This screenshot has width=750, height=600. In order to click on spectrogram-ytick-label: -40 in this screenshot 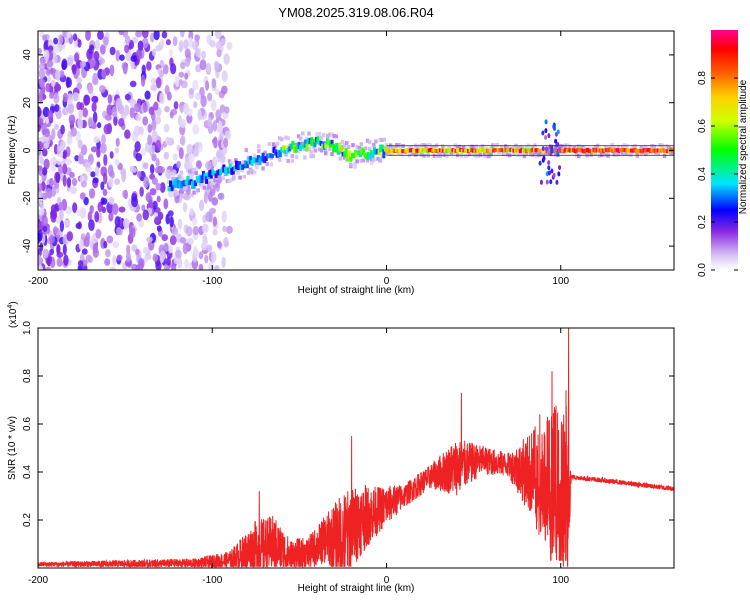, I will do `click(27, 245)`.